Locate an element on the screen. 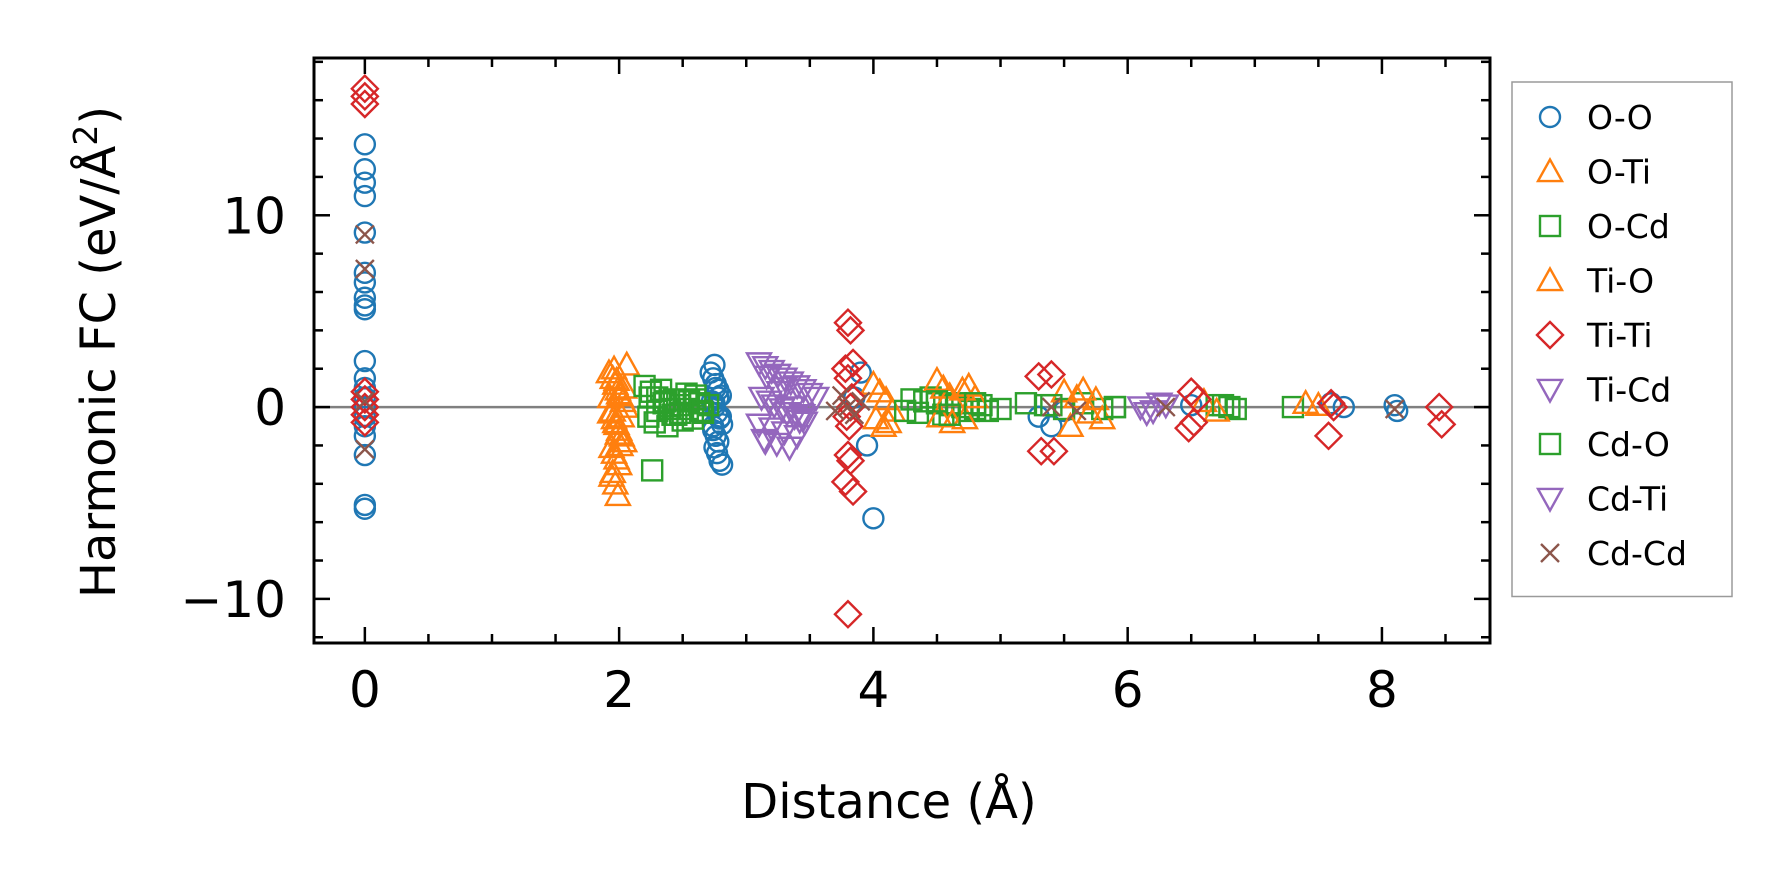  series-cd-ti is located at coordinates (962, 417).